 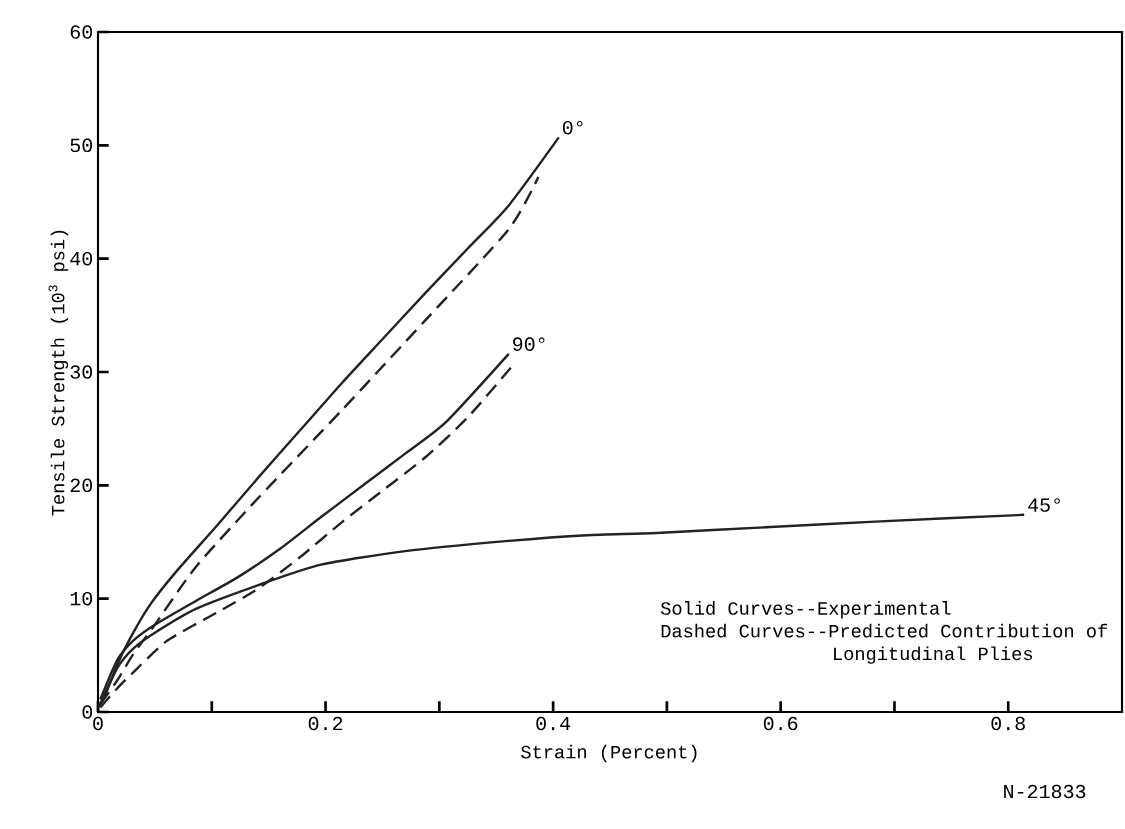 What do you see at coordinates (1045, 791) in the screenshot?
I see `text: N-21833` at bounding box center [1045, 791].